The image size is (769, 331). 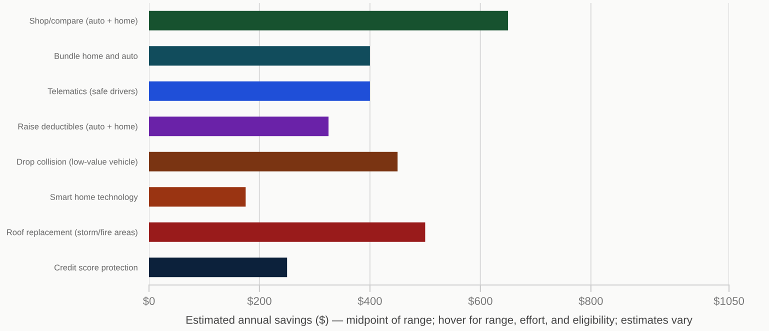 I want to click on x-tick-label: $400, so click(x=370, y=301).